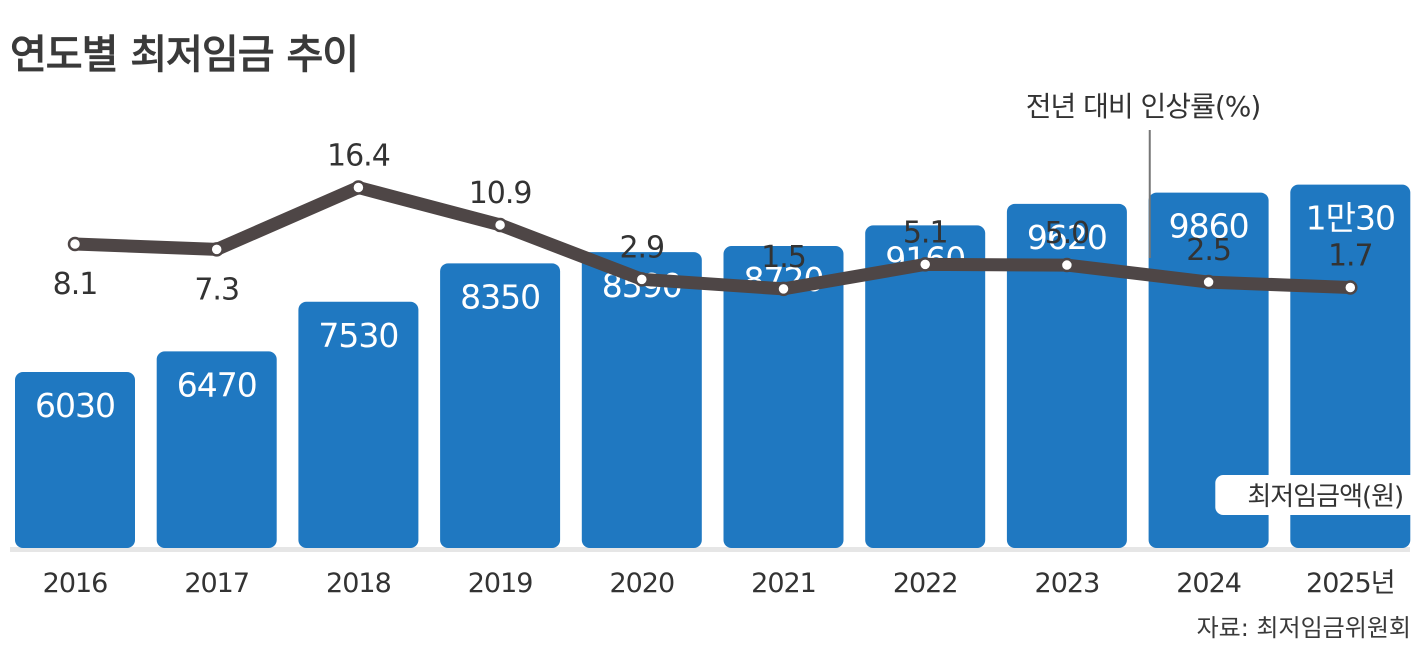 The height and width of the screenshot is (655, 1423). Describe the element at coordinates (75, 284) in the screenshot. I see `rate-label-2016: 8.1` at that location.